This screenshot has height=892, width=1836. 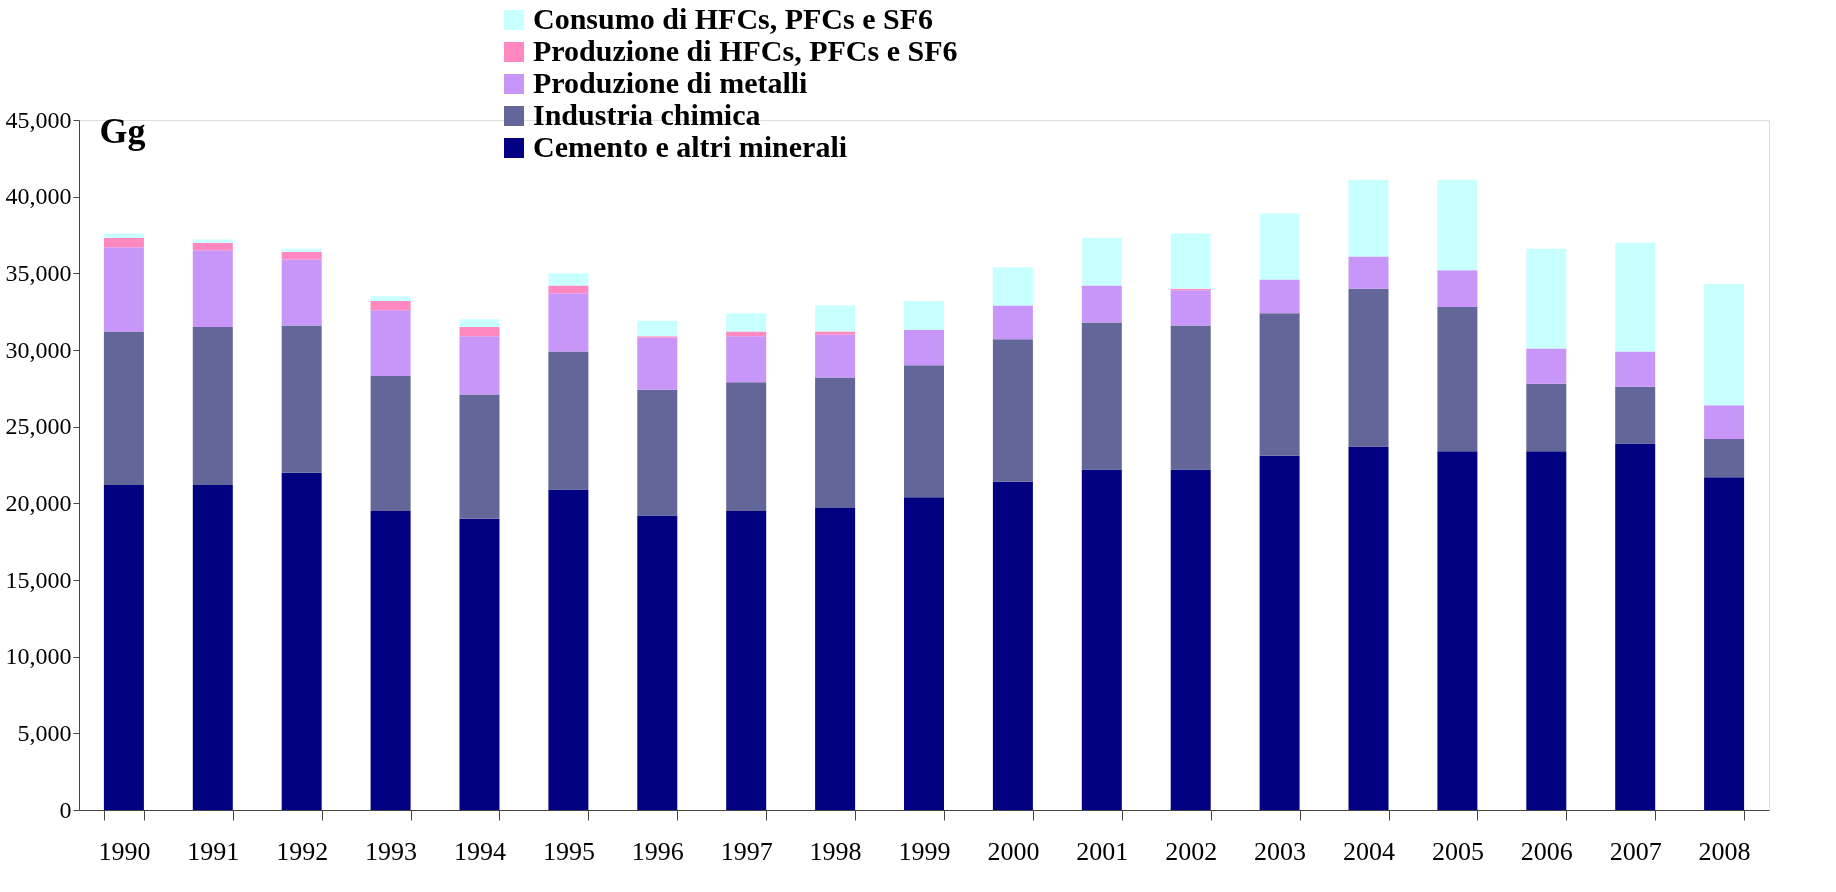 What do you see at coordinates (38, 196) in the screenshot?
I see `y-tick-label: 40,000` at bounding box center [38, 196].